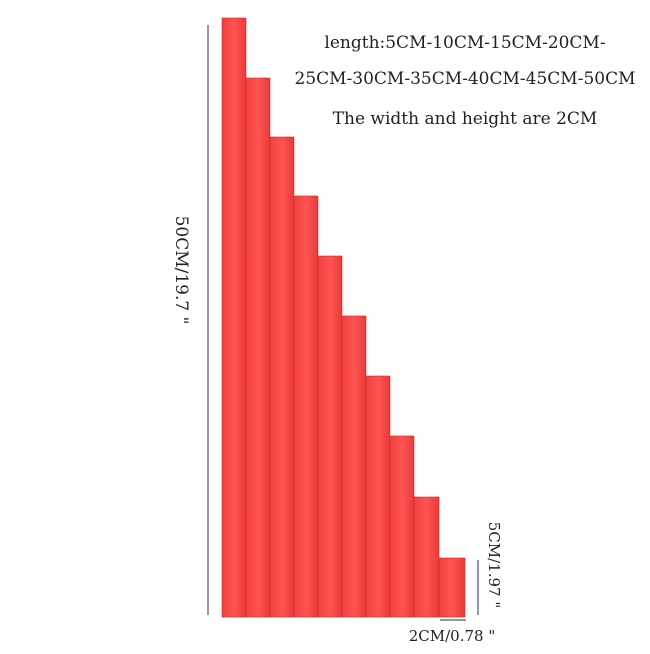 The width and height of the screenshot is (650, 654). Describe the element at coordinates (465, 79) in the screenshot. I see `caption-line: 25CM-30CM-35CM-40CM-45CM-50CM` at that location.